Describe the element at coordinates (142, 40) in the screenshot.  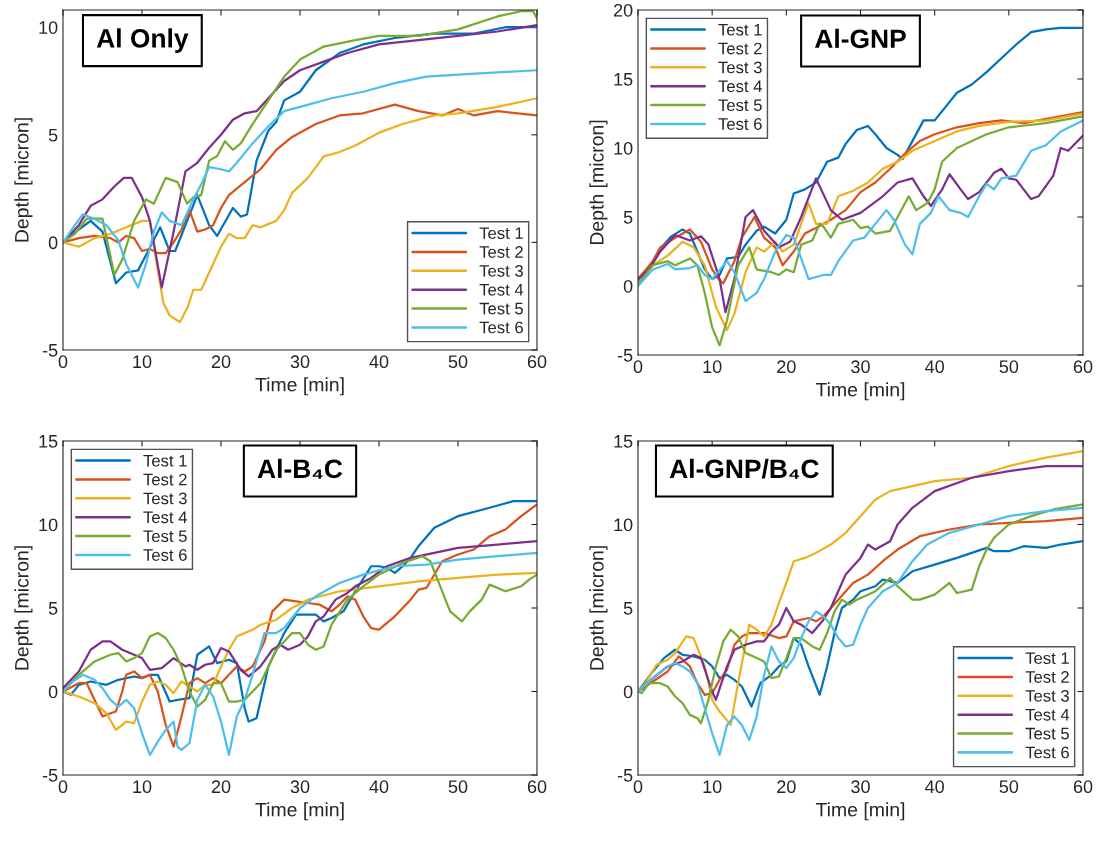
I see `text: Al Only` at that location.